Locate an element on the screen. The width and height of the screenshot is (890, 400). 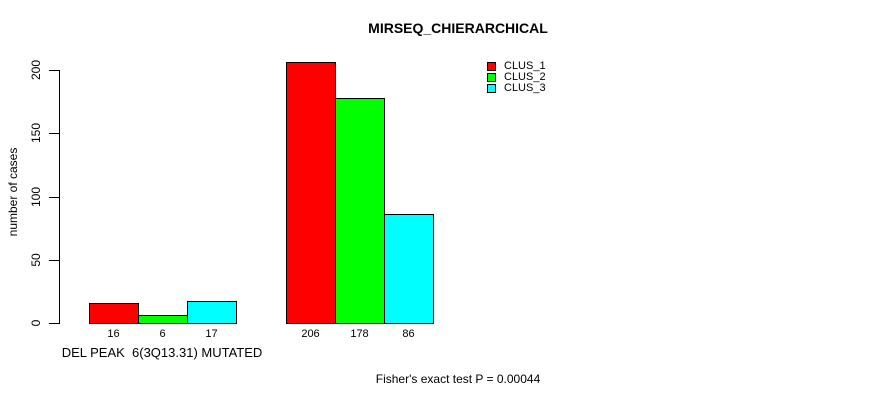
legend-label-clus-1: CLUS_1 is located at coordinates (525, 66).